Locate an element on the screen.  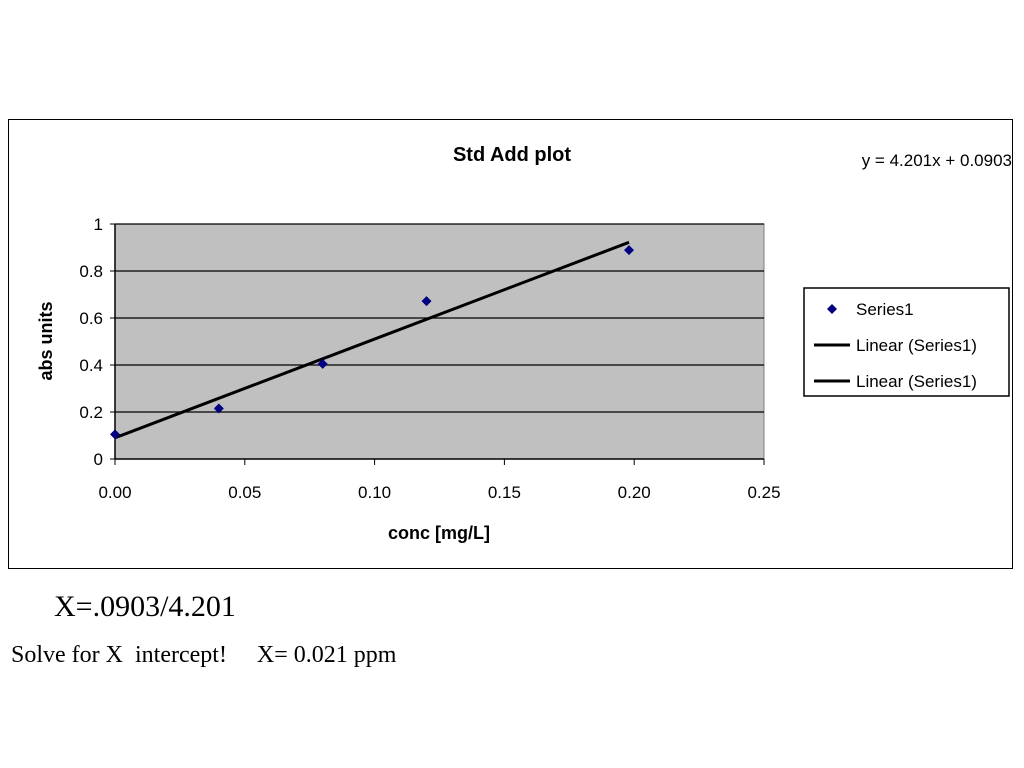
y-tick-label: 0.2 is located at coordinates (91, 412).